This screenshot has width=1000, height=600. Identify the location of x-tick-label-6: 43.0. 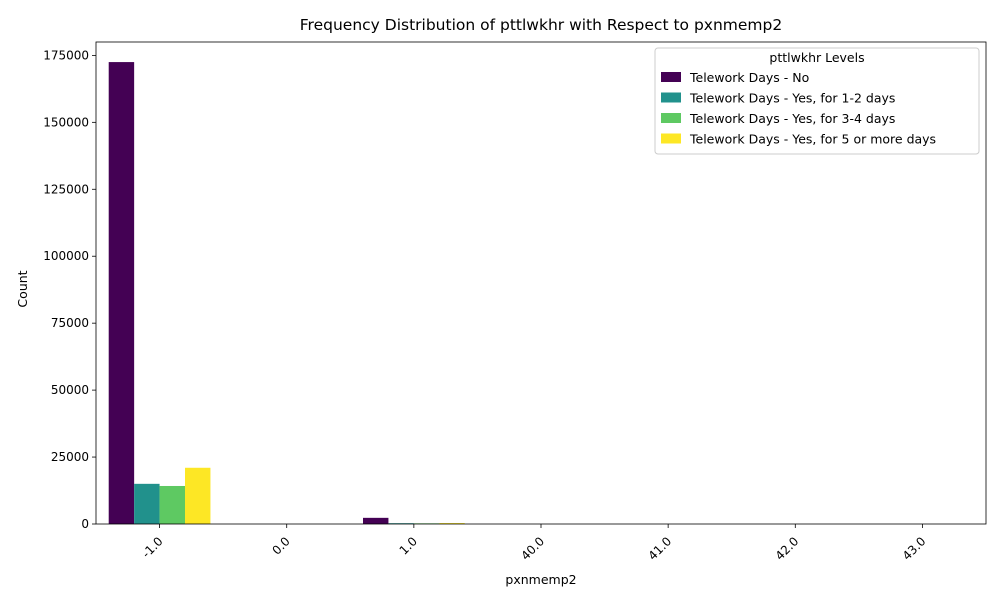
(914, 548).